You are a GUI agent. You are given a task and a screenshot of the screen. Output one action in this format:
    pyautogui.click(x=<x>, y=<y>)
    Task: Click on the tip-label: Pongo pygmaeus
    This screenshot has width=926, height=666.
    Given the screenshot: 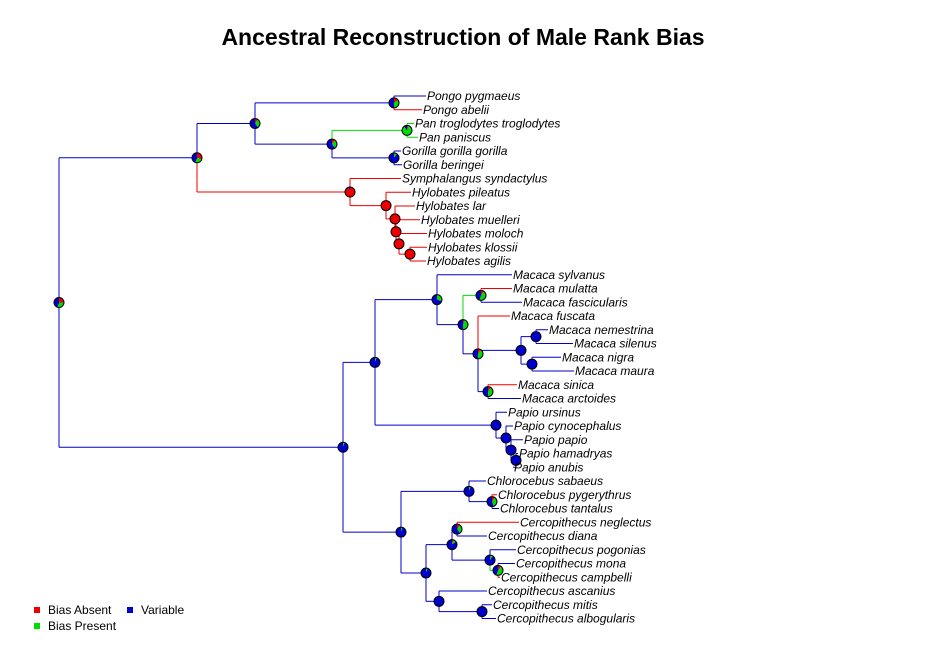 What is the action you would take?
    pyautogui.click(x=473, y=96)
    